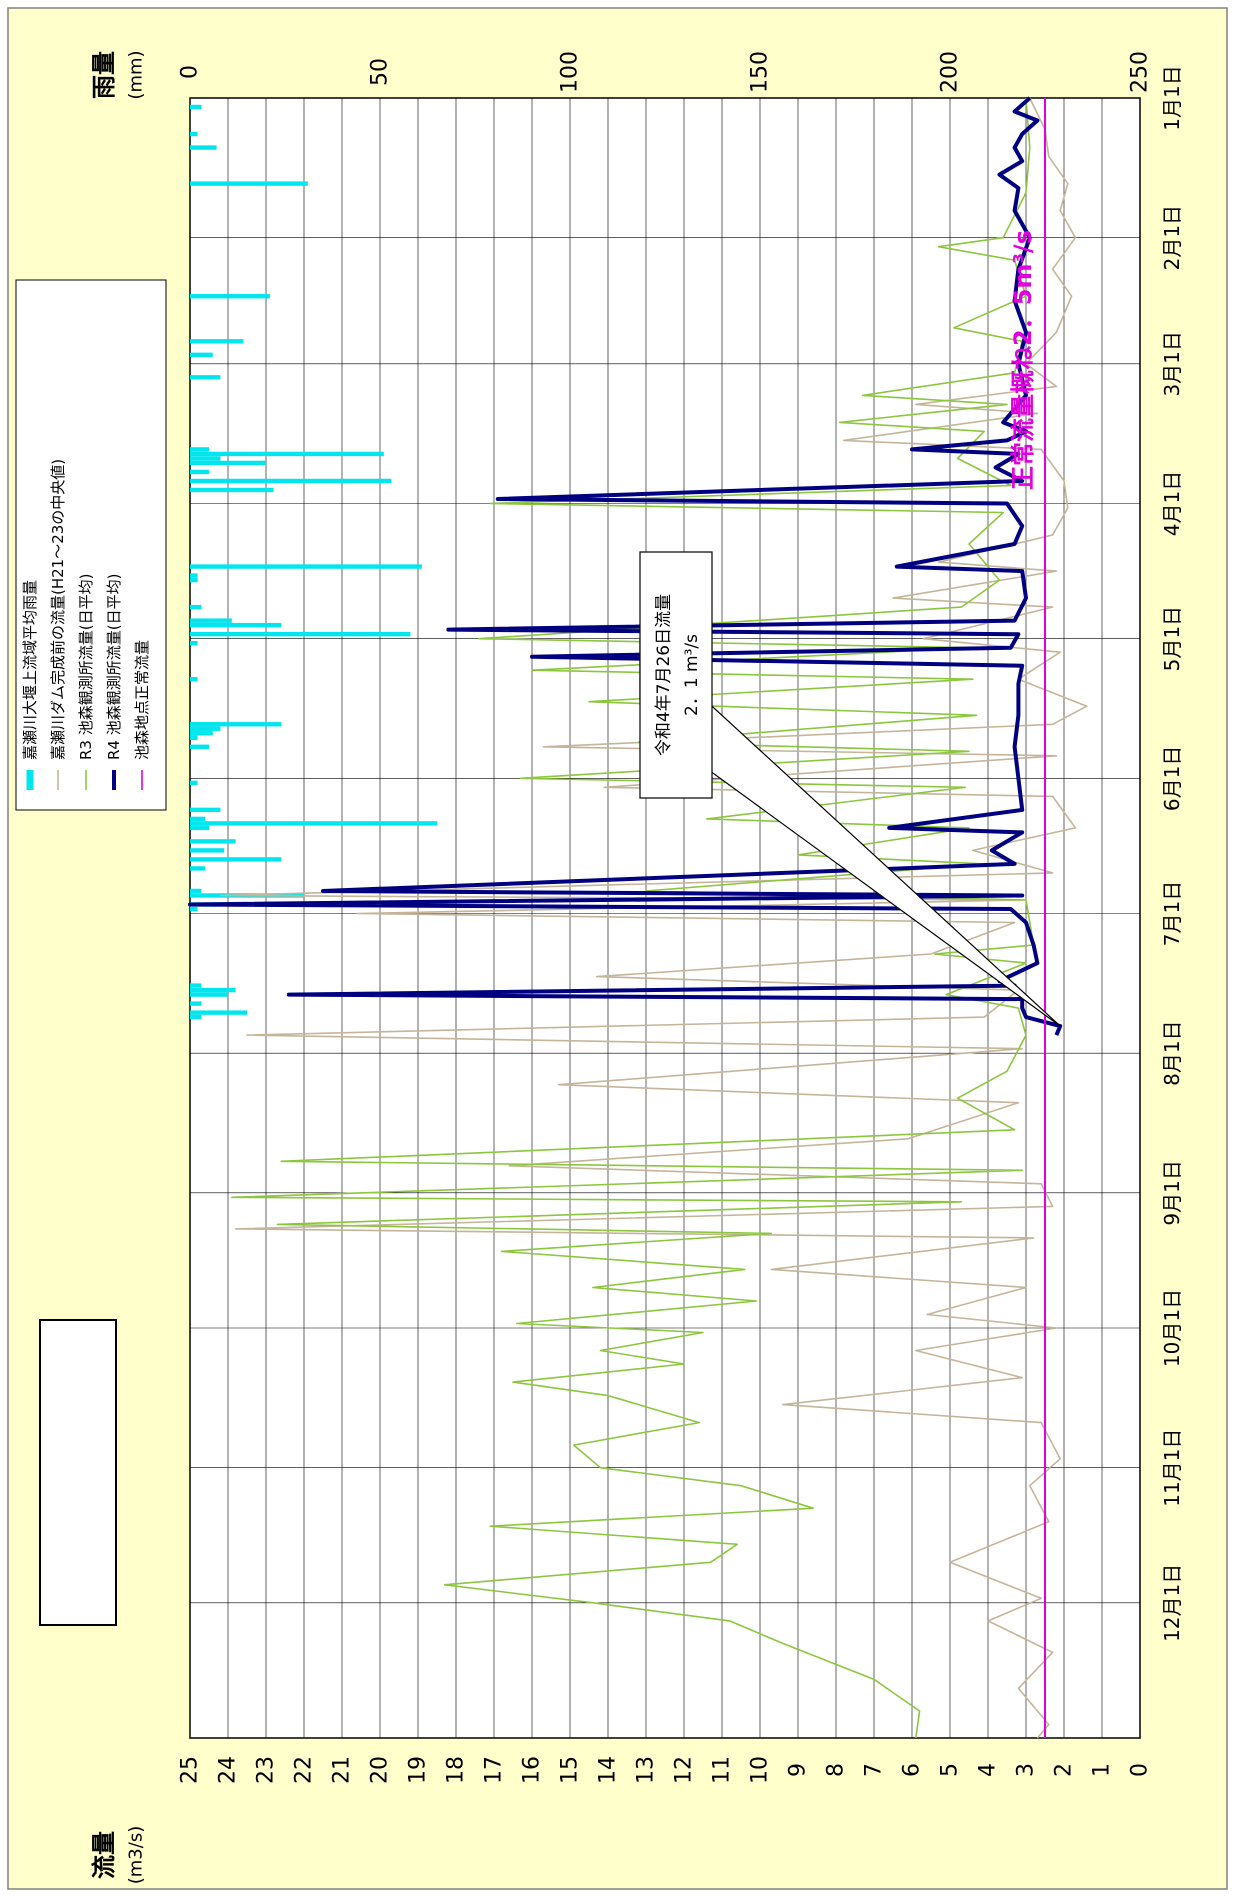 Image resolution: width=1235 pixels, height=1897 pixels. Describe the element at coordinates (912, 1770) in the screenshot. I see `flow-tick-label: 6` at that location.